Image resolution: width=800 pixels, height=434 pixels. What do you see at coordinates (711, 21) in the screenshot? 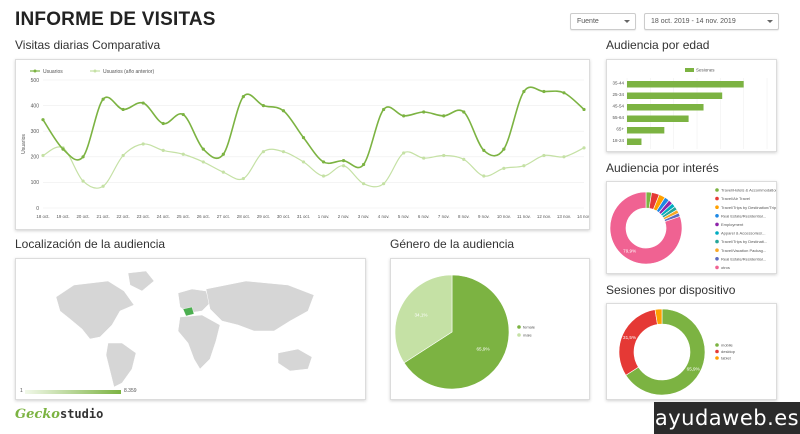
I see `date-range-dropdown: 18 oct. 2019 - 14 nov. 2019` at bounding box center [711, 21].